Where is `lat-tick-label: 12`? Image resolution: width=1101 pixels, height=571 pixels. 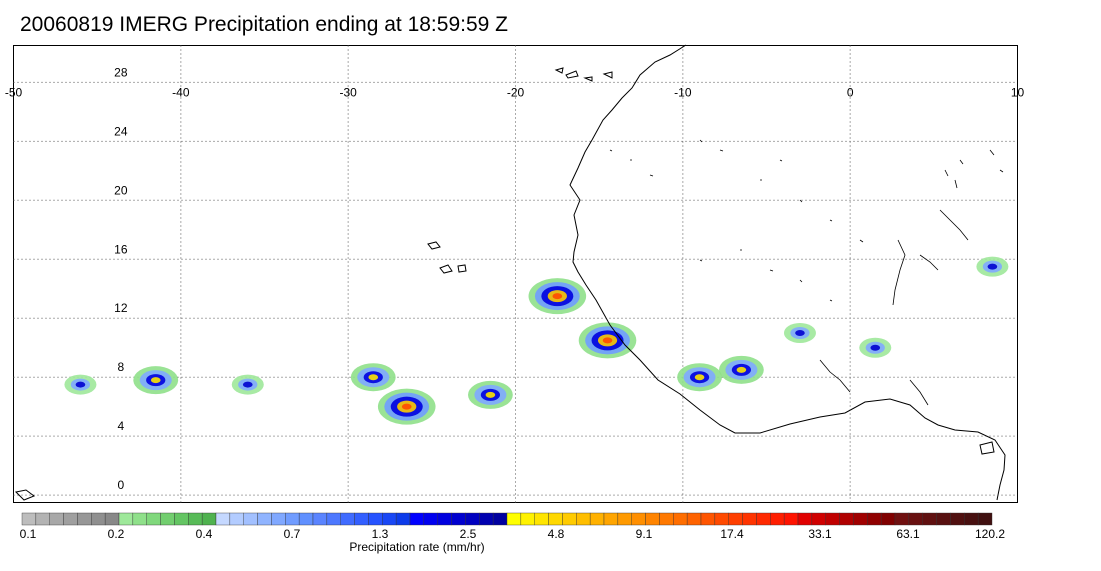 lat-tick-label: 12 is located at coordinates (121, 308).